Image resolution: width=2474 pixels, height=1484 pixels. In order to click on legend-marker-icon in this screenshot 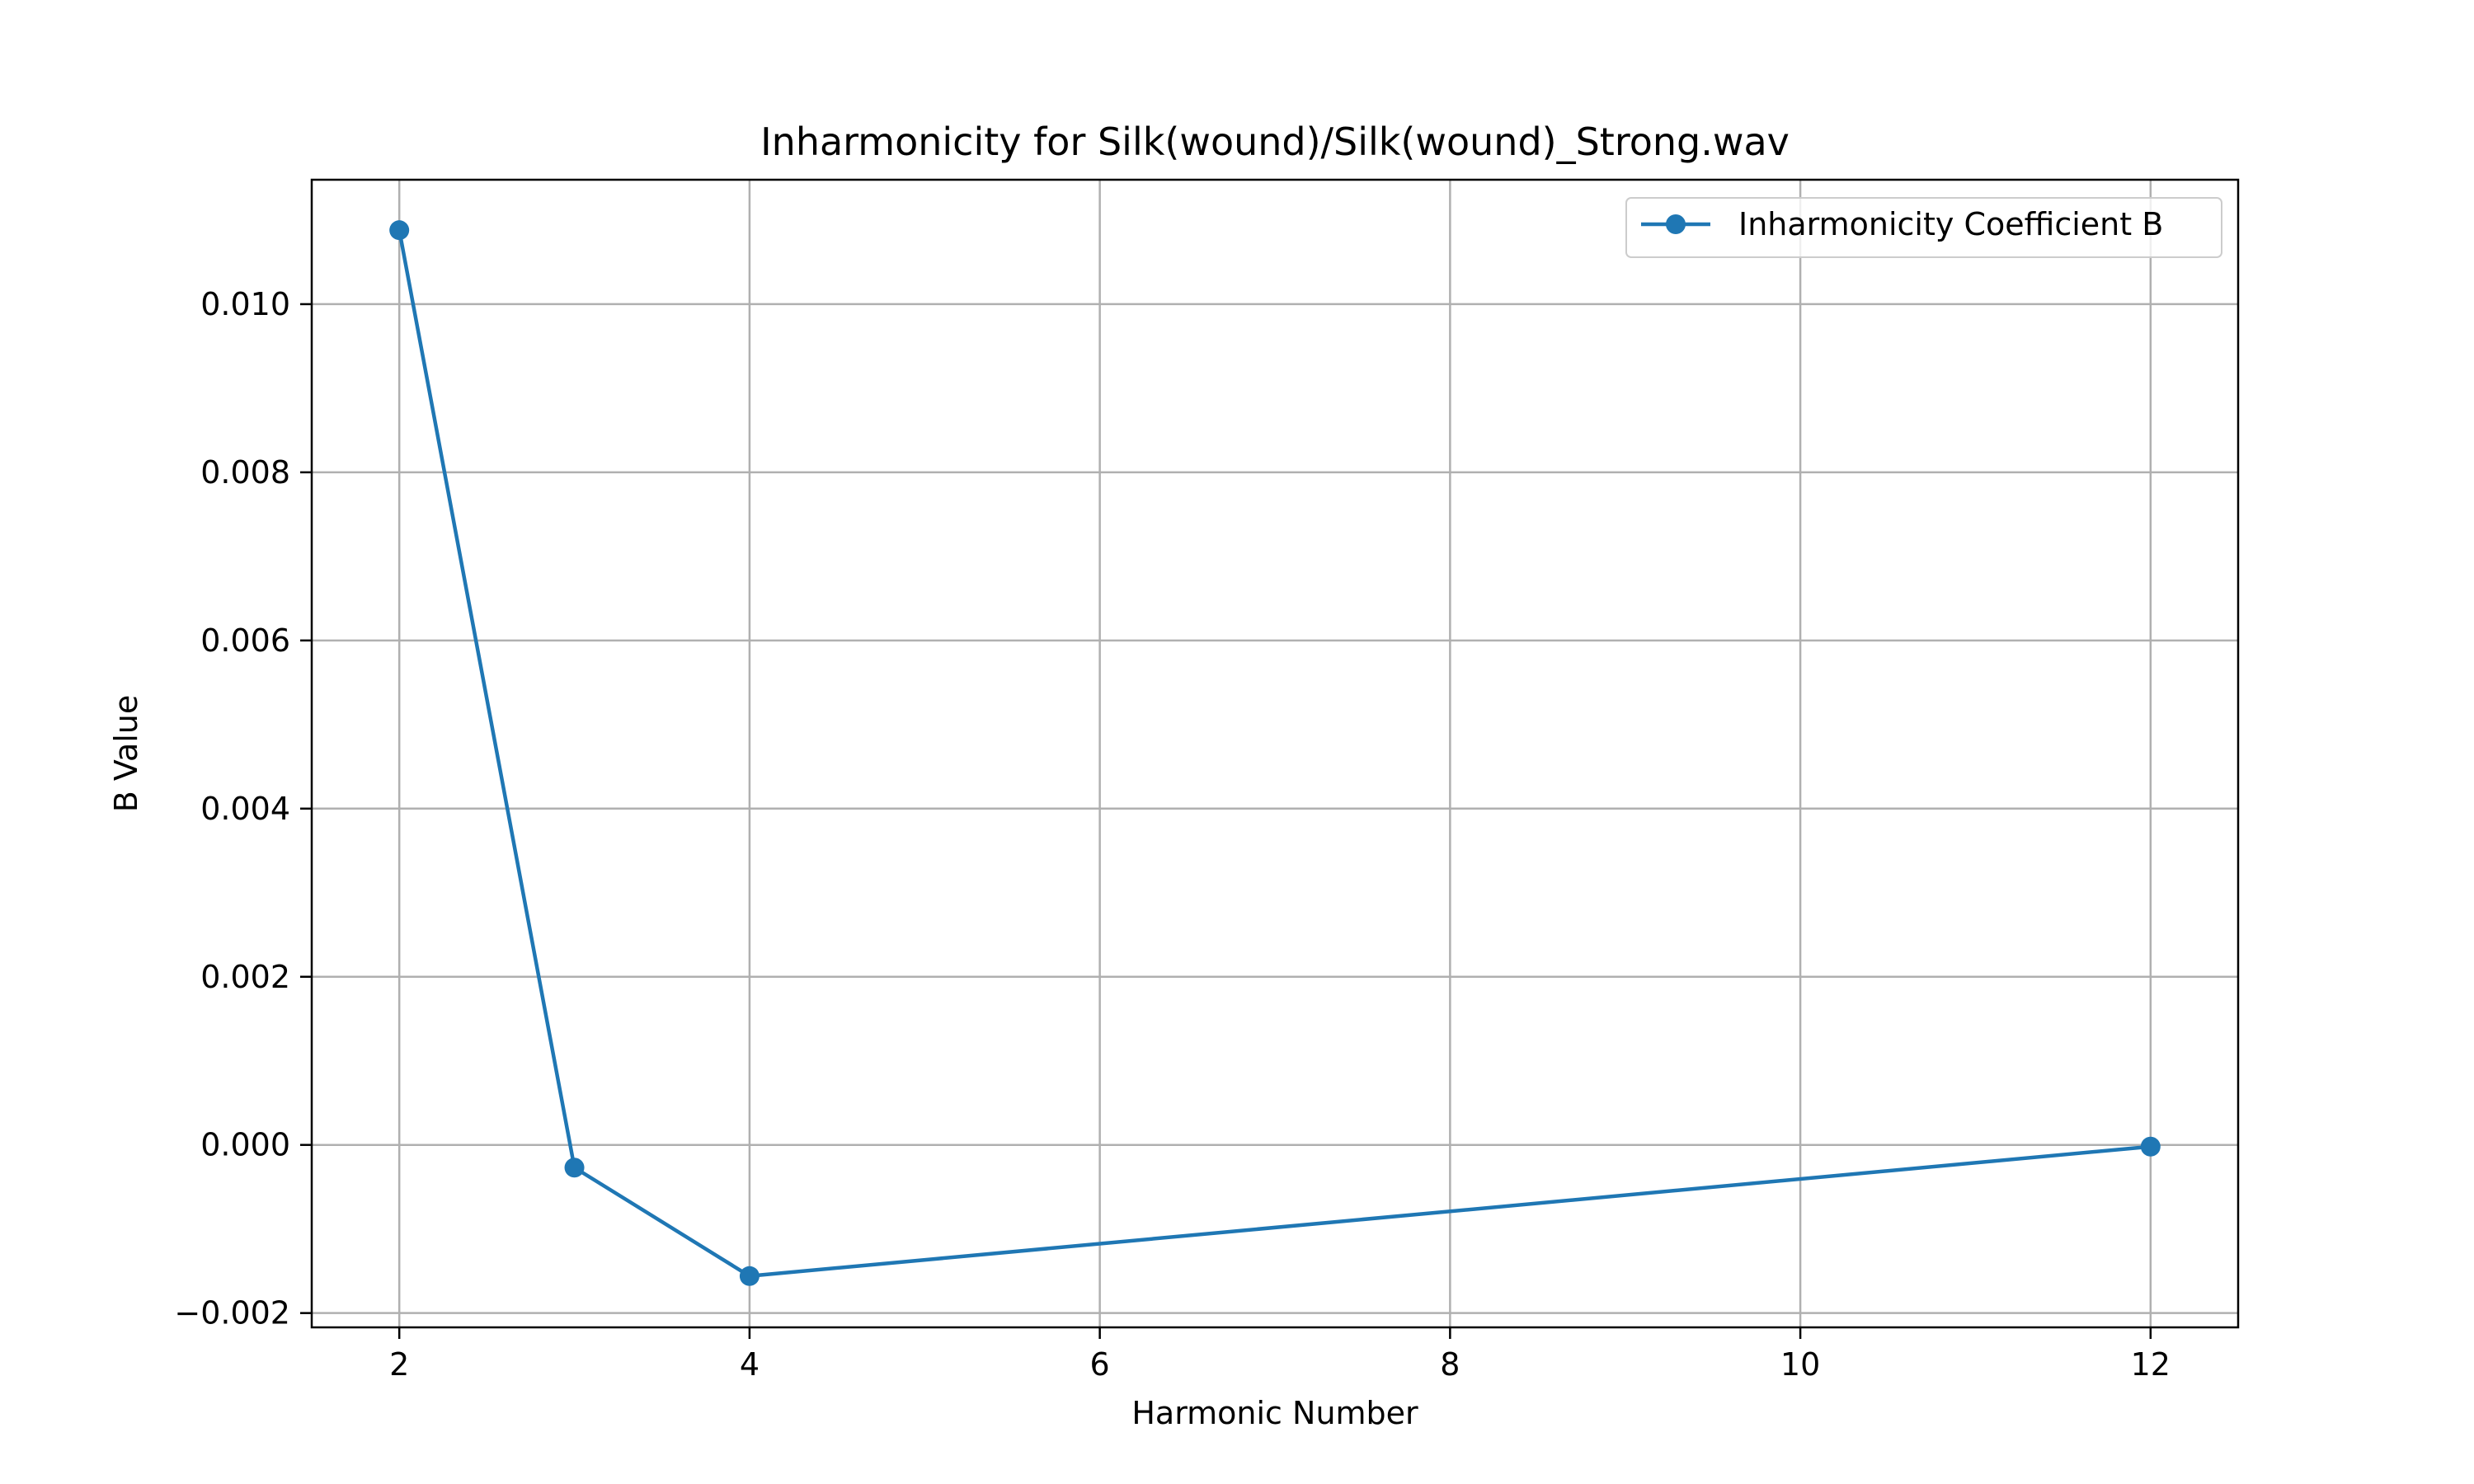, I will do `click(1676, 224)`.